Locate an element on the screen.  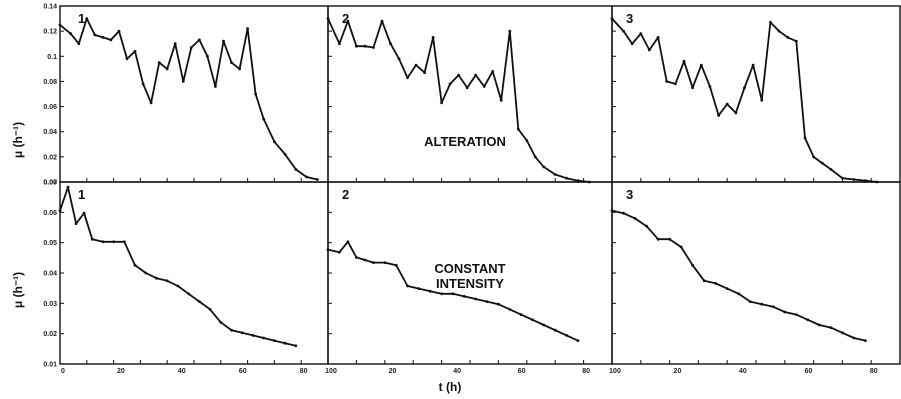
x-tick-label: 60 is located at coordinates (522, 371).